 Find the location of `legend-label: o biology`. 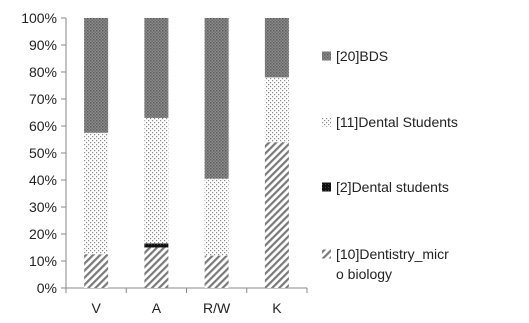

legend-label: o biology is located at coordinates (364, 274).